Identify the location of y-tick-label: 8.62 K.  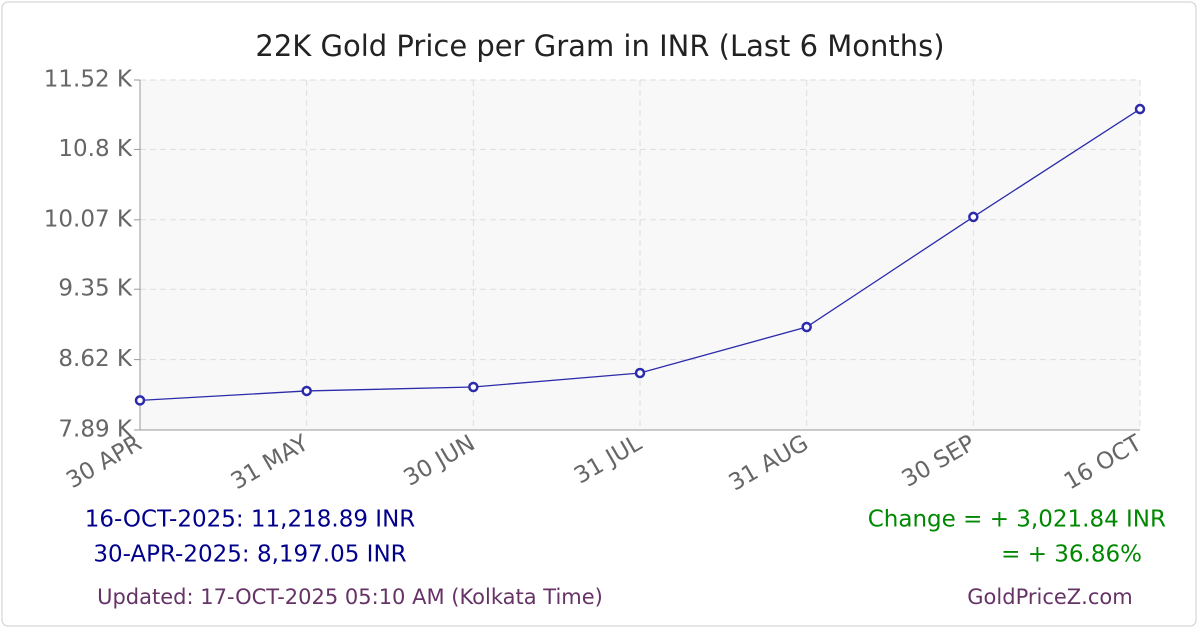
(95, 359).